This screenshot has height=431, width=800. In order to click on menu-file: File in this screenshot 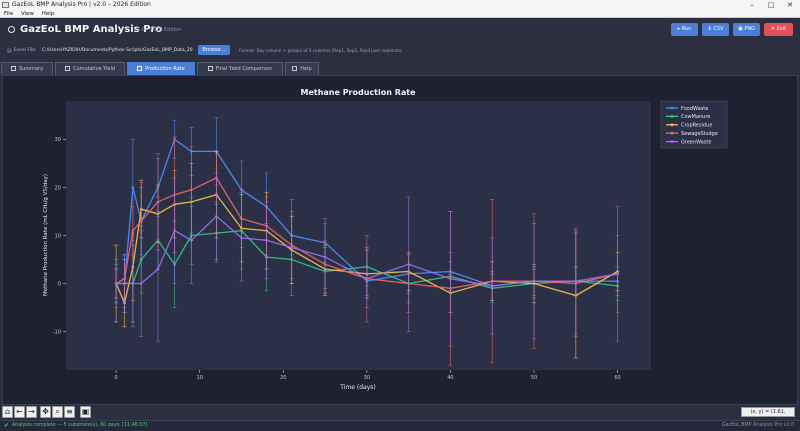, I will do `click(9, 14)`.